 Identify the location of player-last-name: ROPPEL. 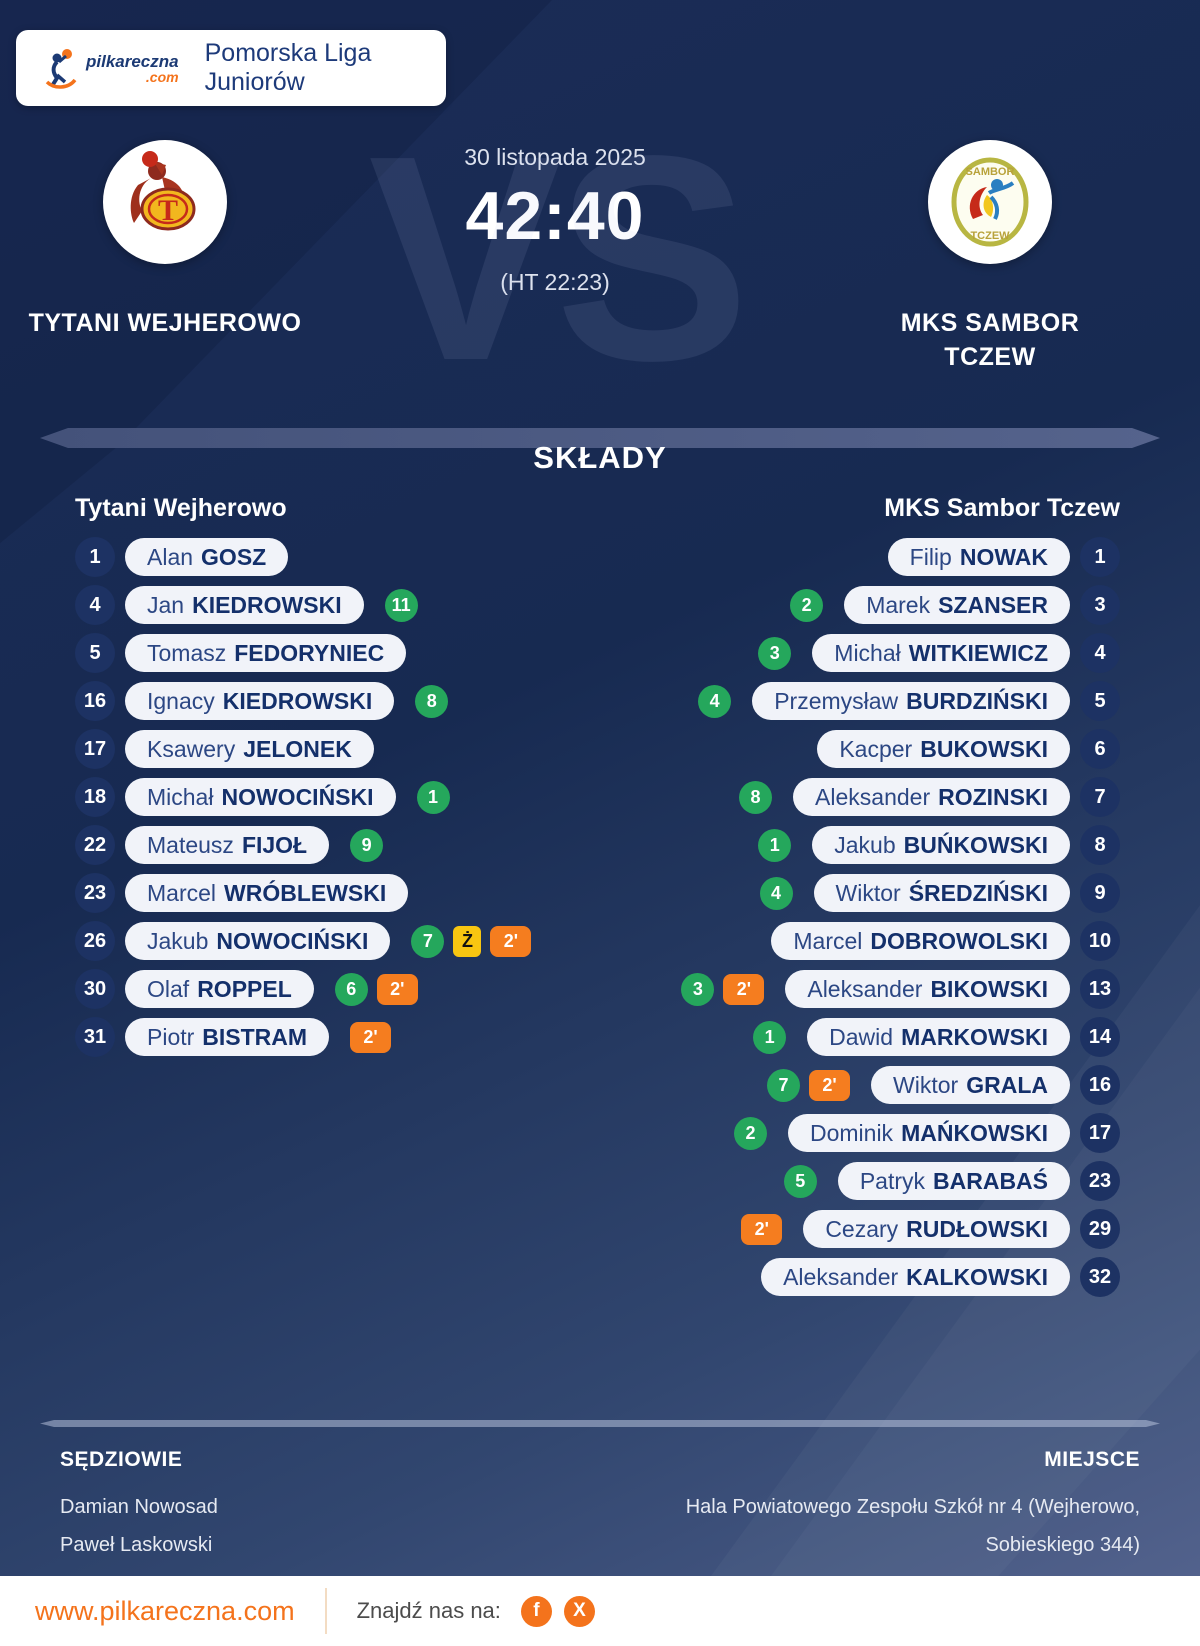
(244, 988).